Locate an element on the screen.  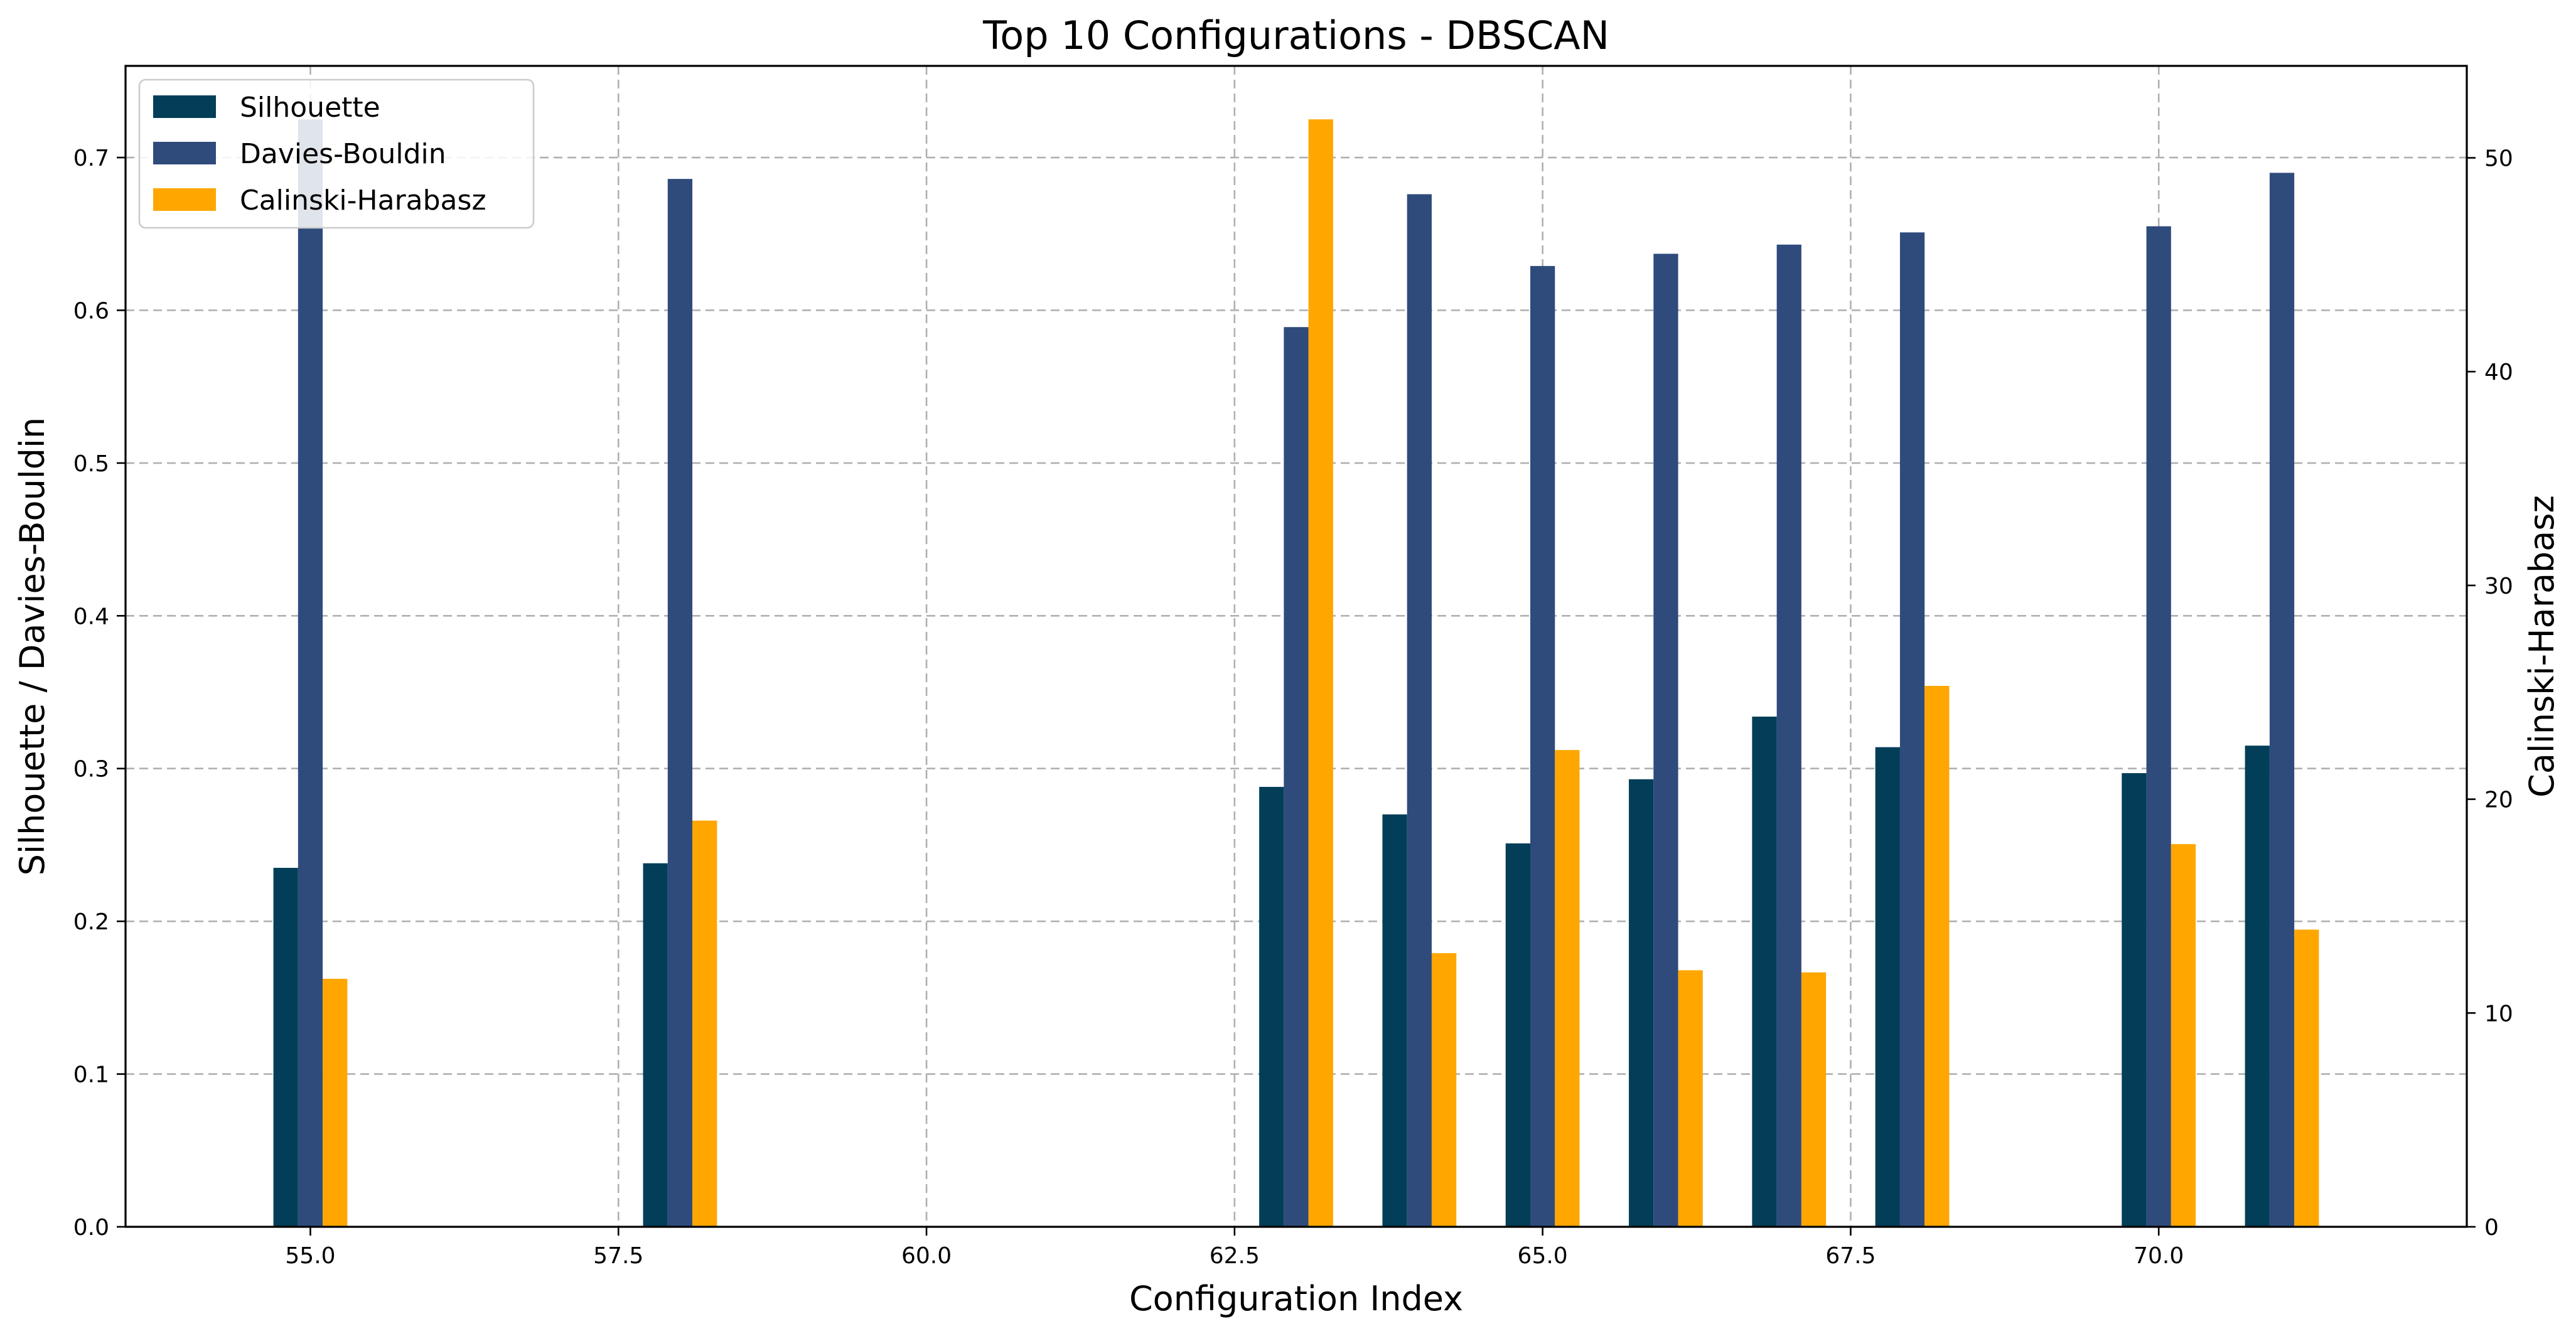
y-tick-label: 0.7 is located at coordinates (91, 158).